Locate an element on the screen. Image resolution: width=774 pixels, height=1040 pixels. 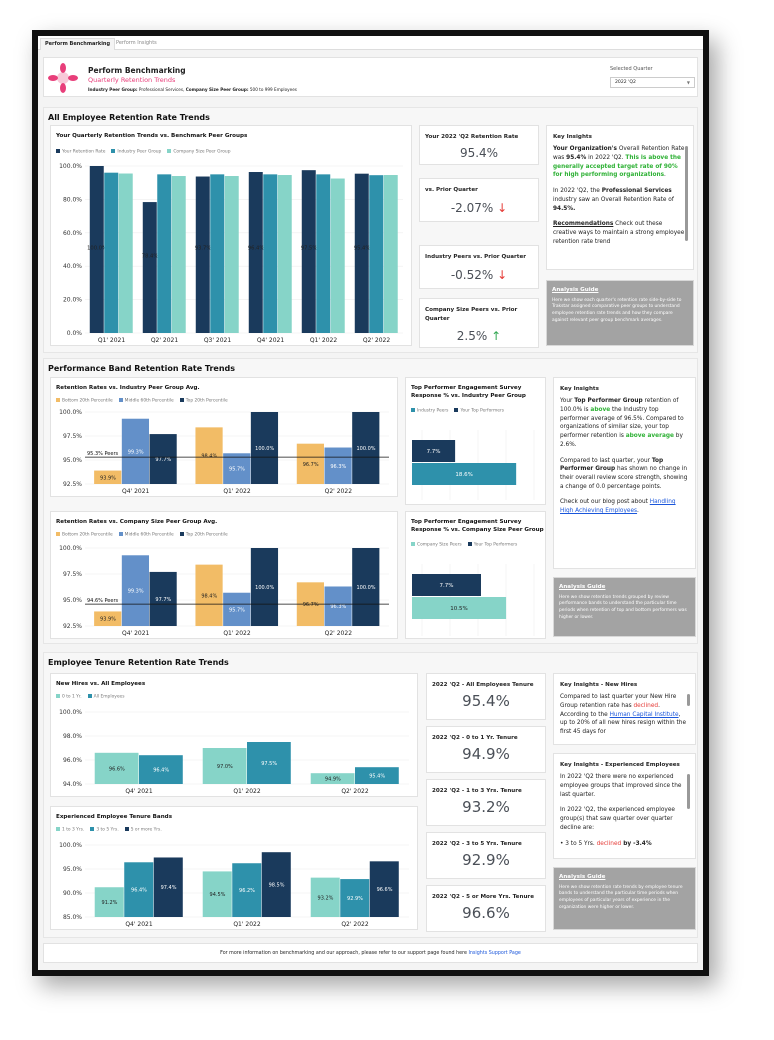
support-page-link: Insights Support Page is located at coordinates (494, 953).